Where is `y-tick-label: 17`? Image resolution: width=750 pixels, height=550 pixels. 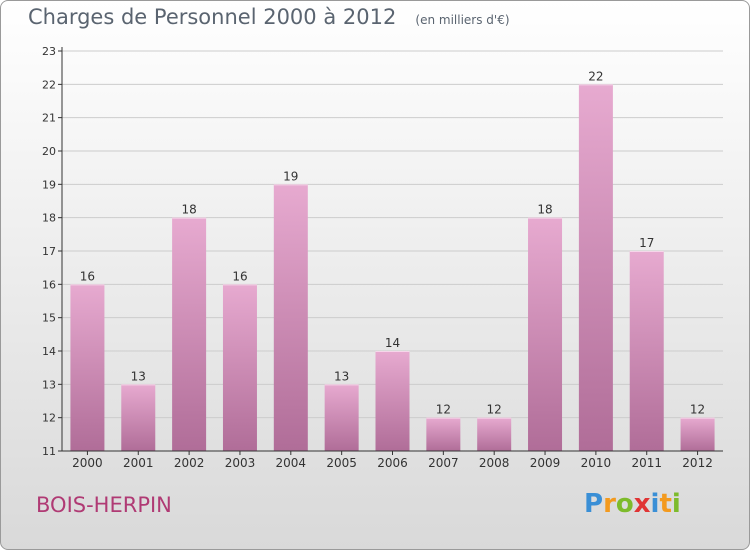
y-tick-label: 17 is located at coordinates (49, 251).